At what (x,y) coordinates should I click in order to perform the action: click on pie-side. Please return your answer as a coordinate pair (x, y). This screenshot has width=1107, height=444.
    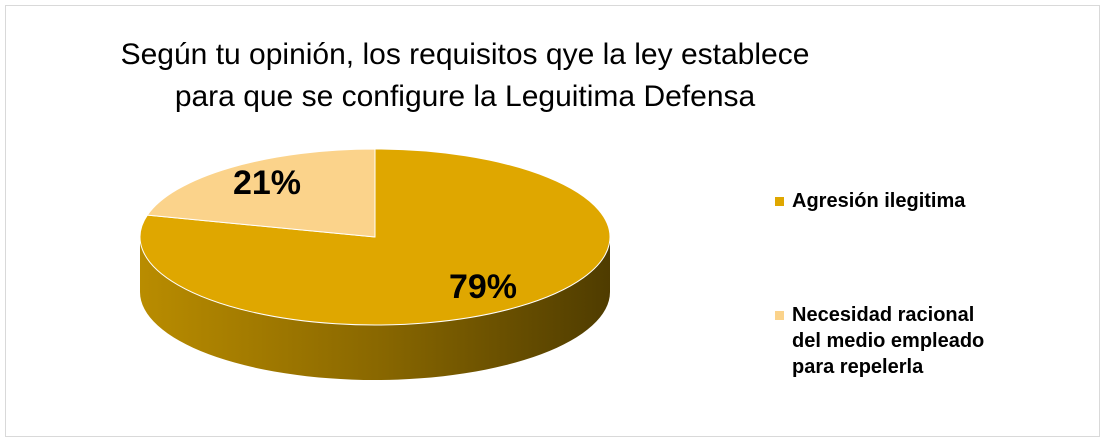
    Looking at the image, I should click on (375, 308).